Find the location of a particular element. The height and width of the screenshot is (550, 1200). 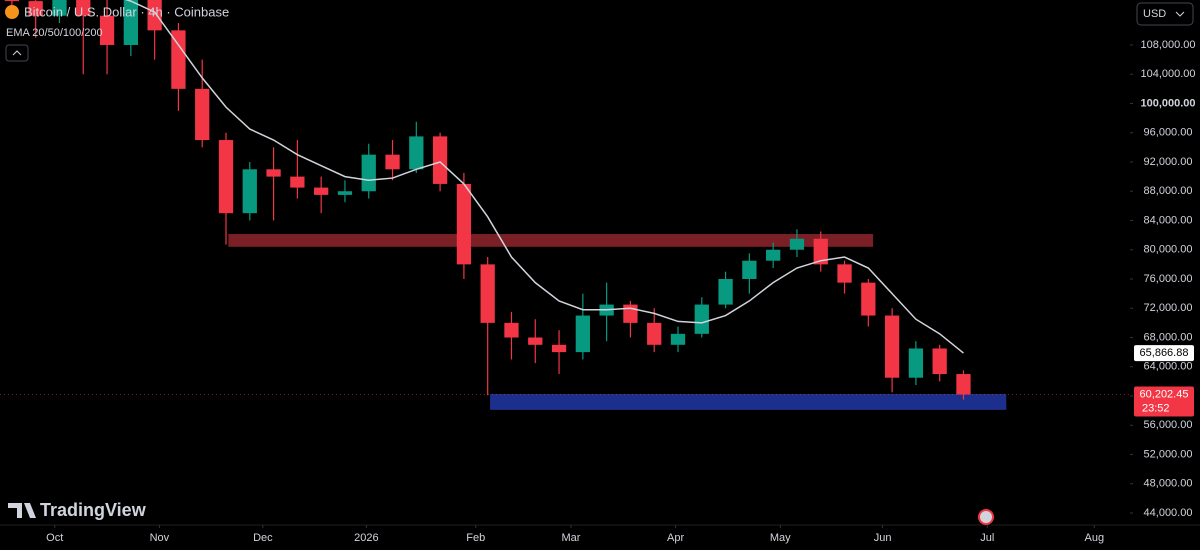

x-tick-label: Feb is located at coordinates (475, 538).